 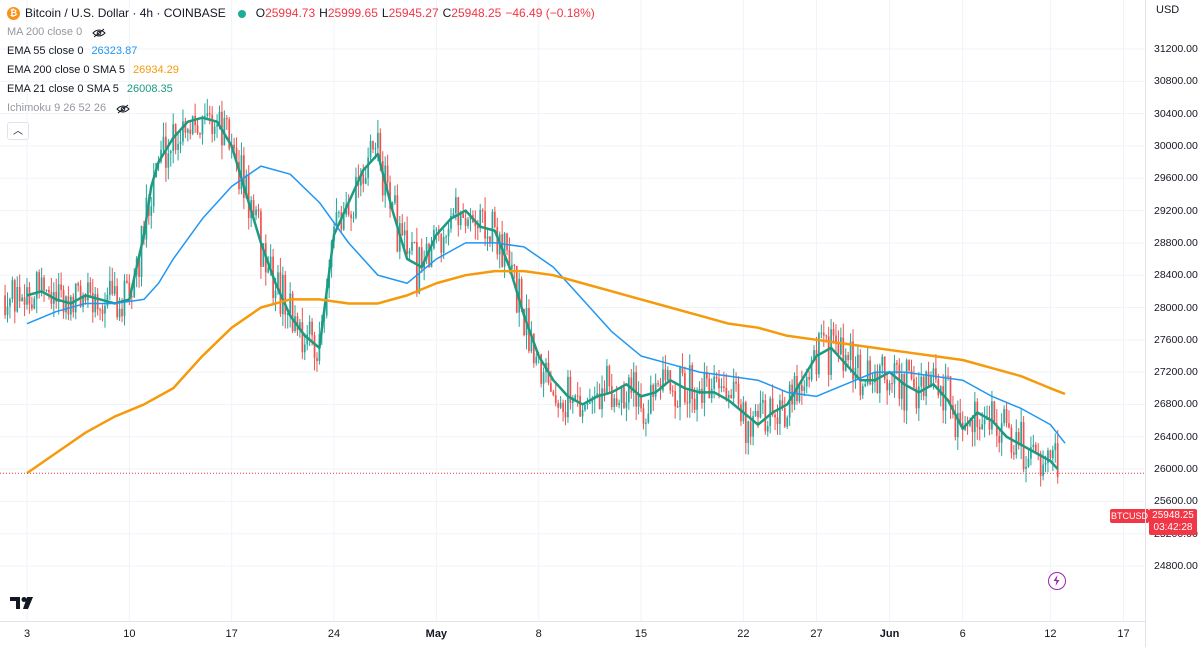 What do you see at coordinates (45, 32) in the screenshot?
I see `indicator-name: MA 200 close 0` at bounding box center [45, 32].